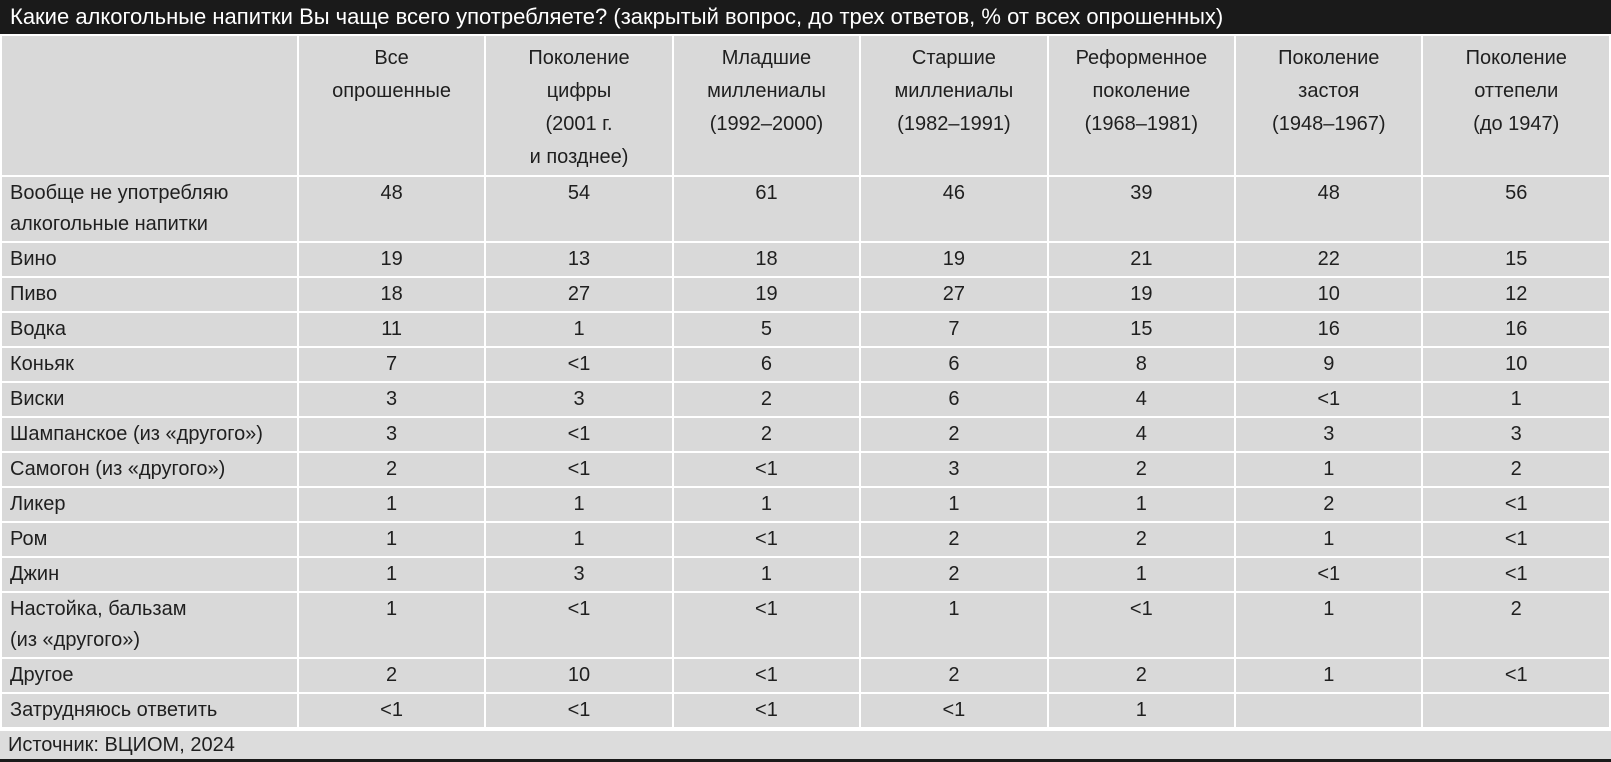 The width and height of the screenshot is (1611, 762). What do you see at coordinates (391, 209) in the screenshot?
I see `cell-value: 48` at bounding box center [391, 209].